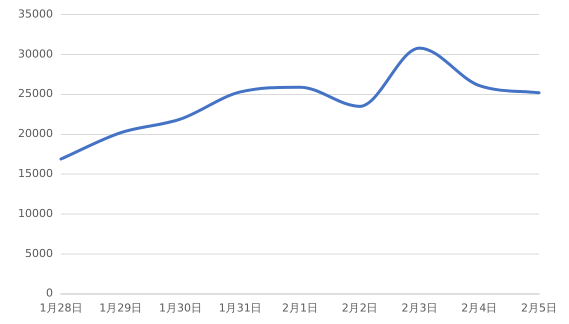  What do you see at coordinates (35, 173) in the screenshot?
I see `y-tick-label: 15000` at bounding box center [35, 173].